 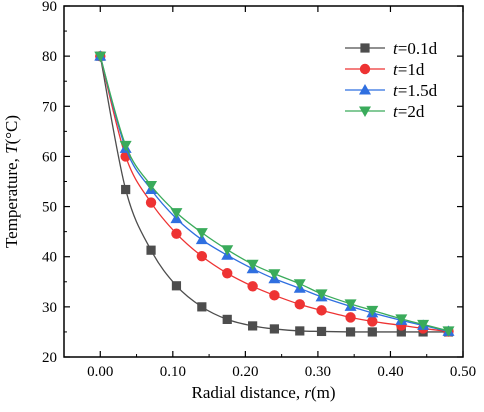 I want to click on x-tick-label: 0.30, so click(x=318, y=372).